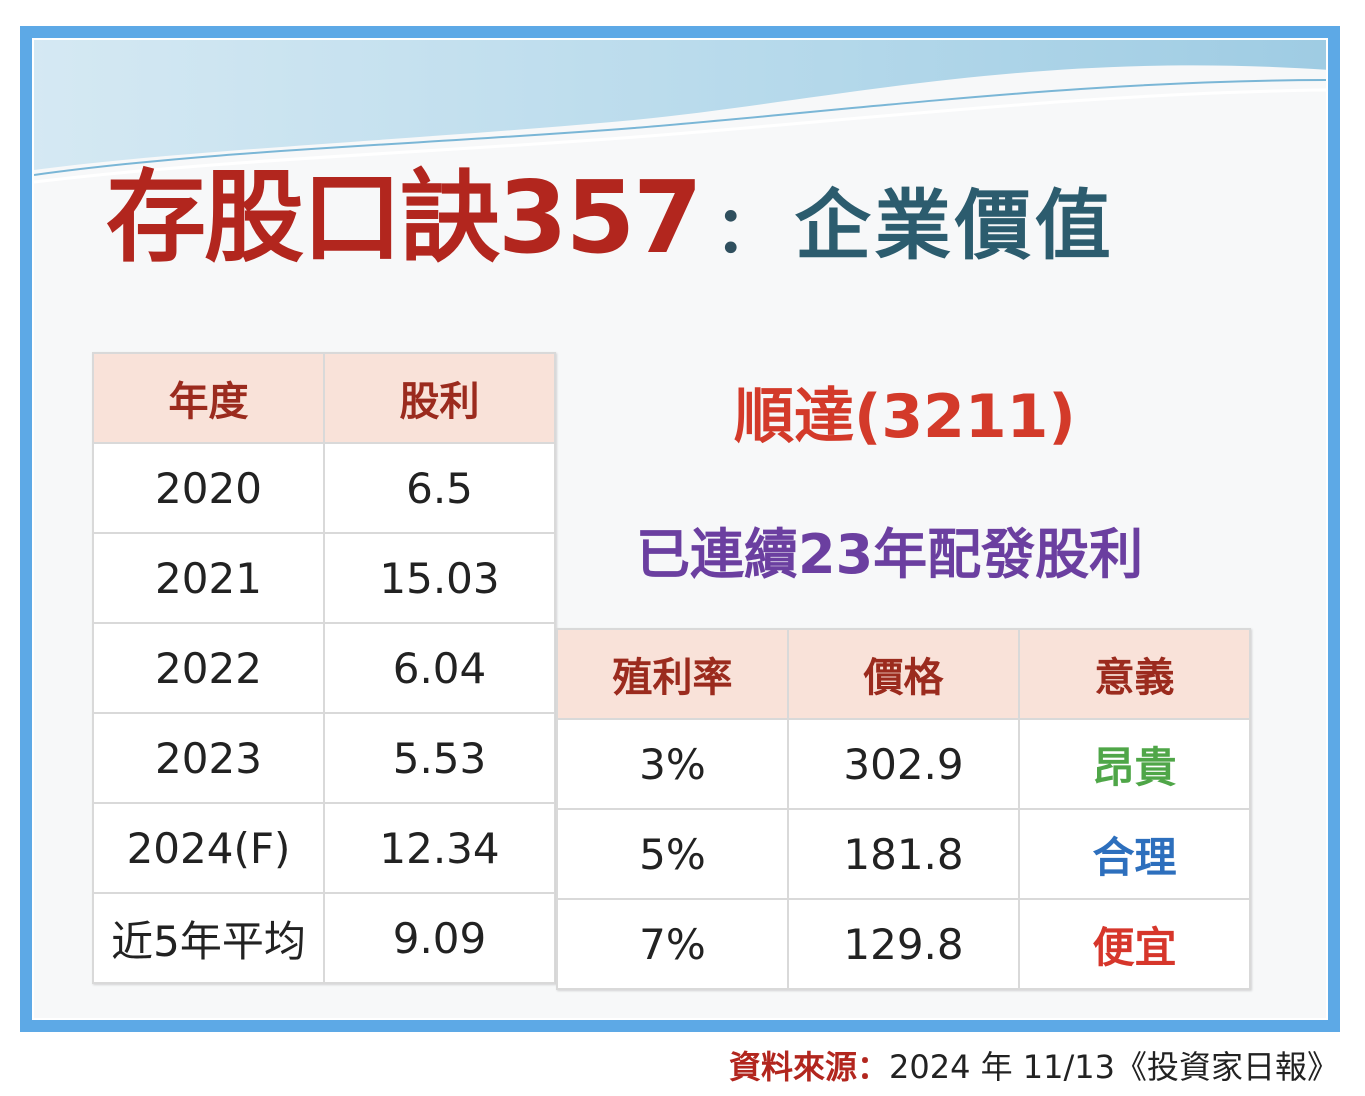  I want to click on dividend-streak-note: 已連續23年配發股利, so click(890, 554).